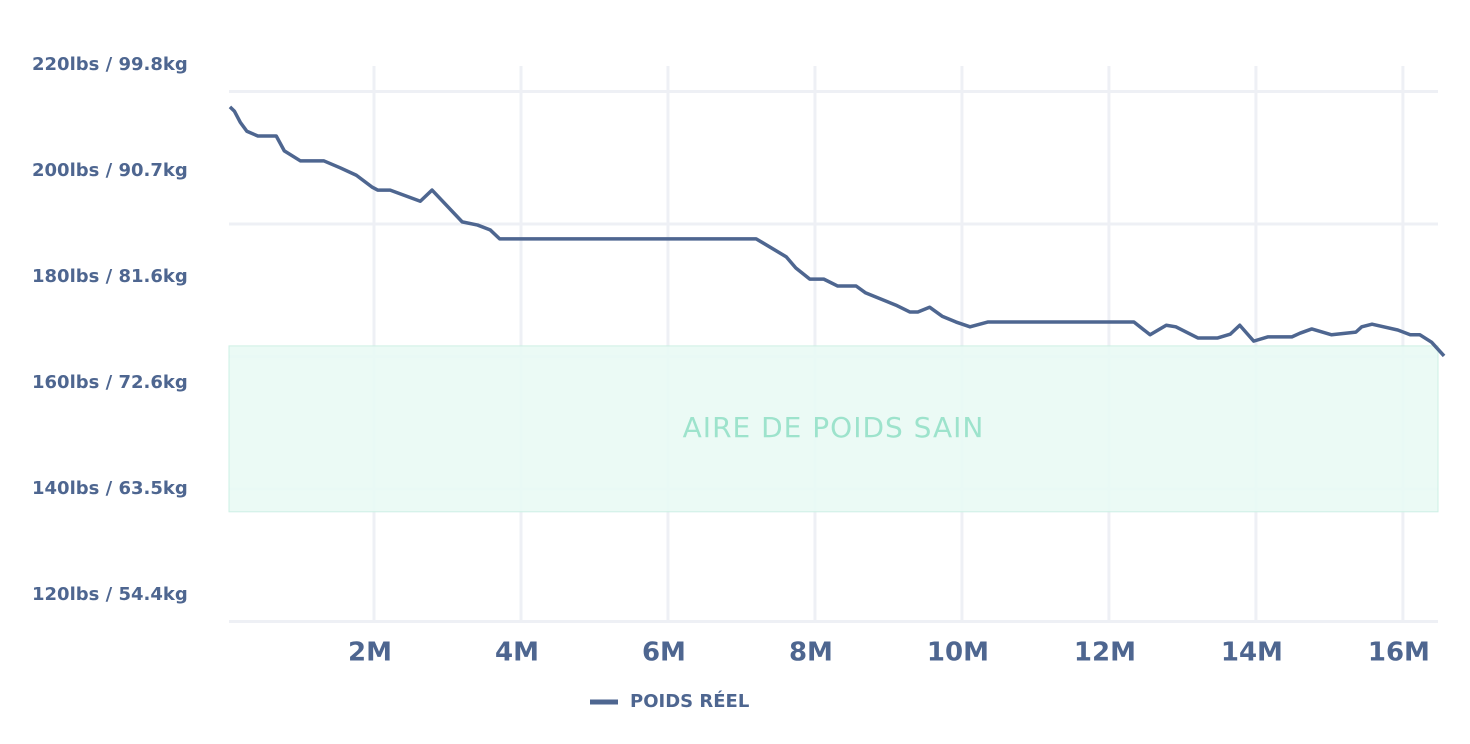  I want to click on legend-label: POIDS RÉEL, so click(689, 701).